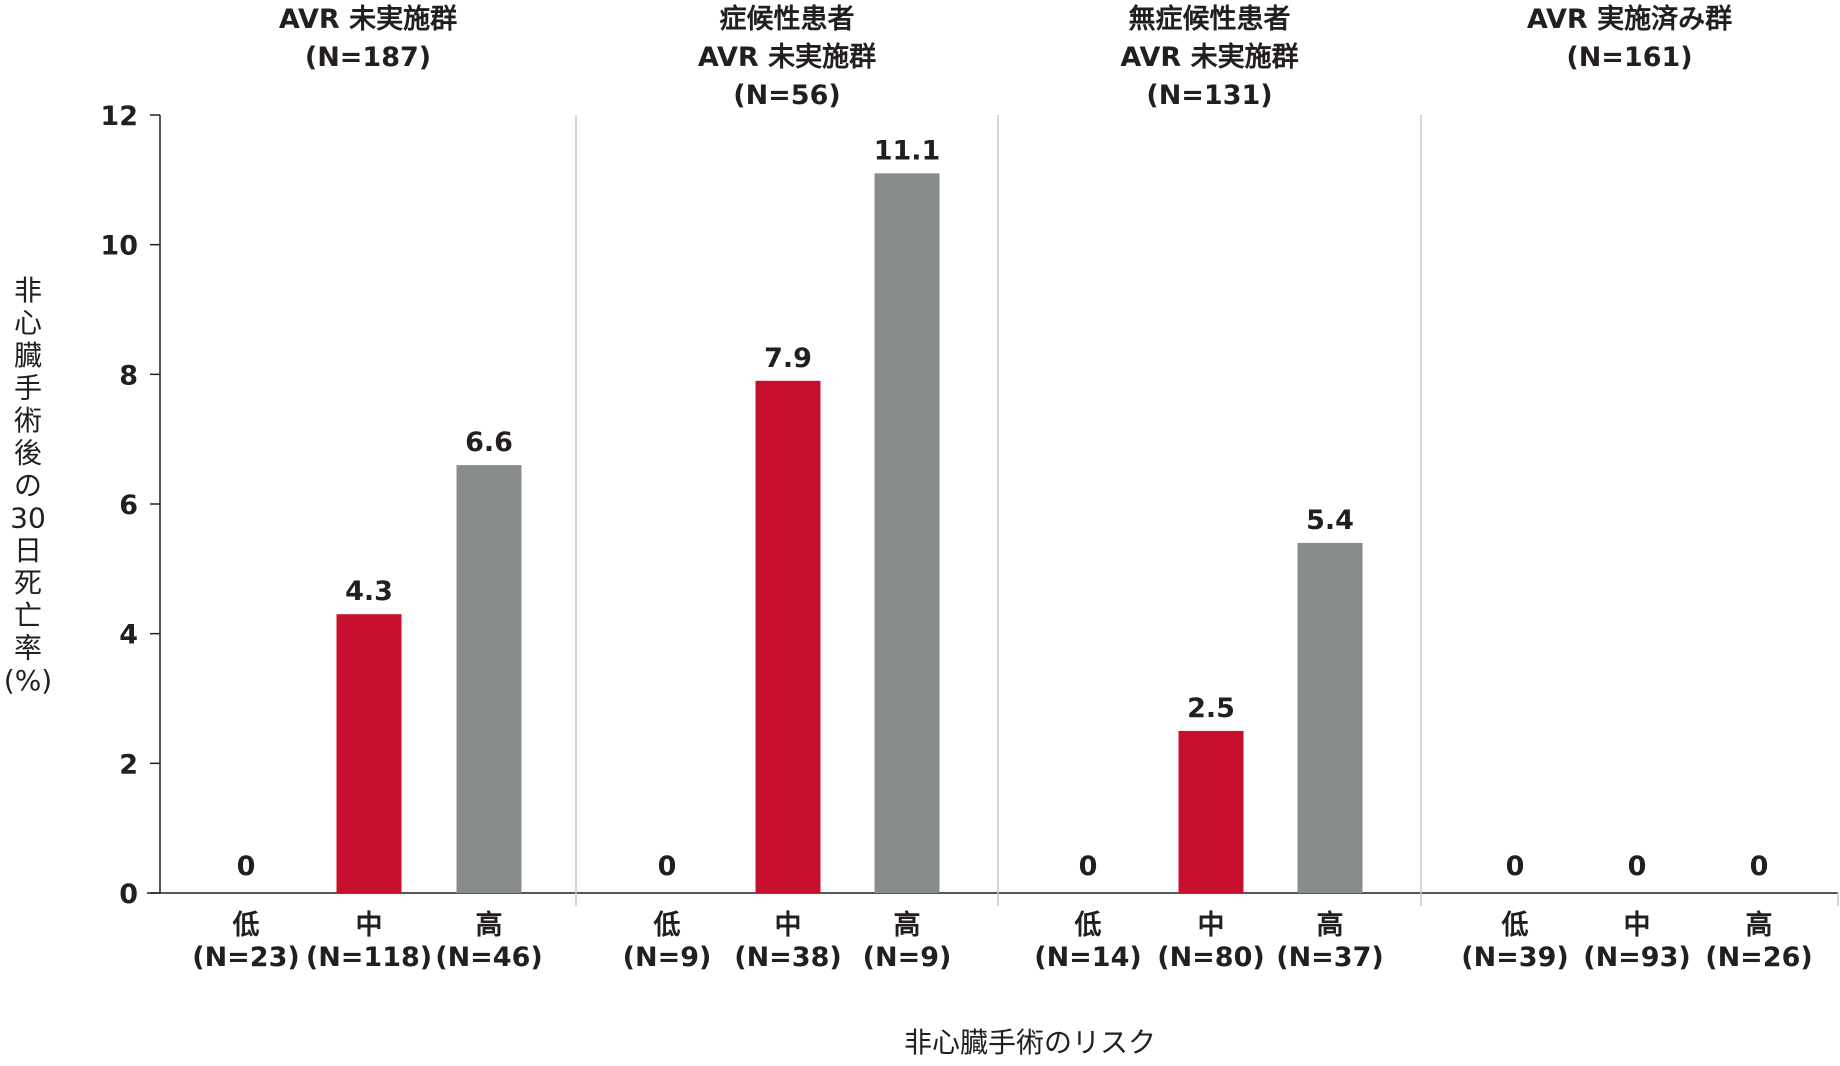 The width and height of the screenshot is (1840, 1066). I want to click on data-label: 7.9, so click(788, 358).